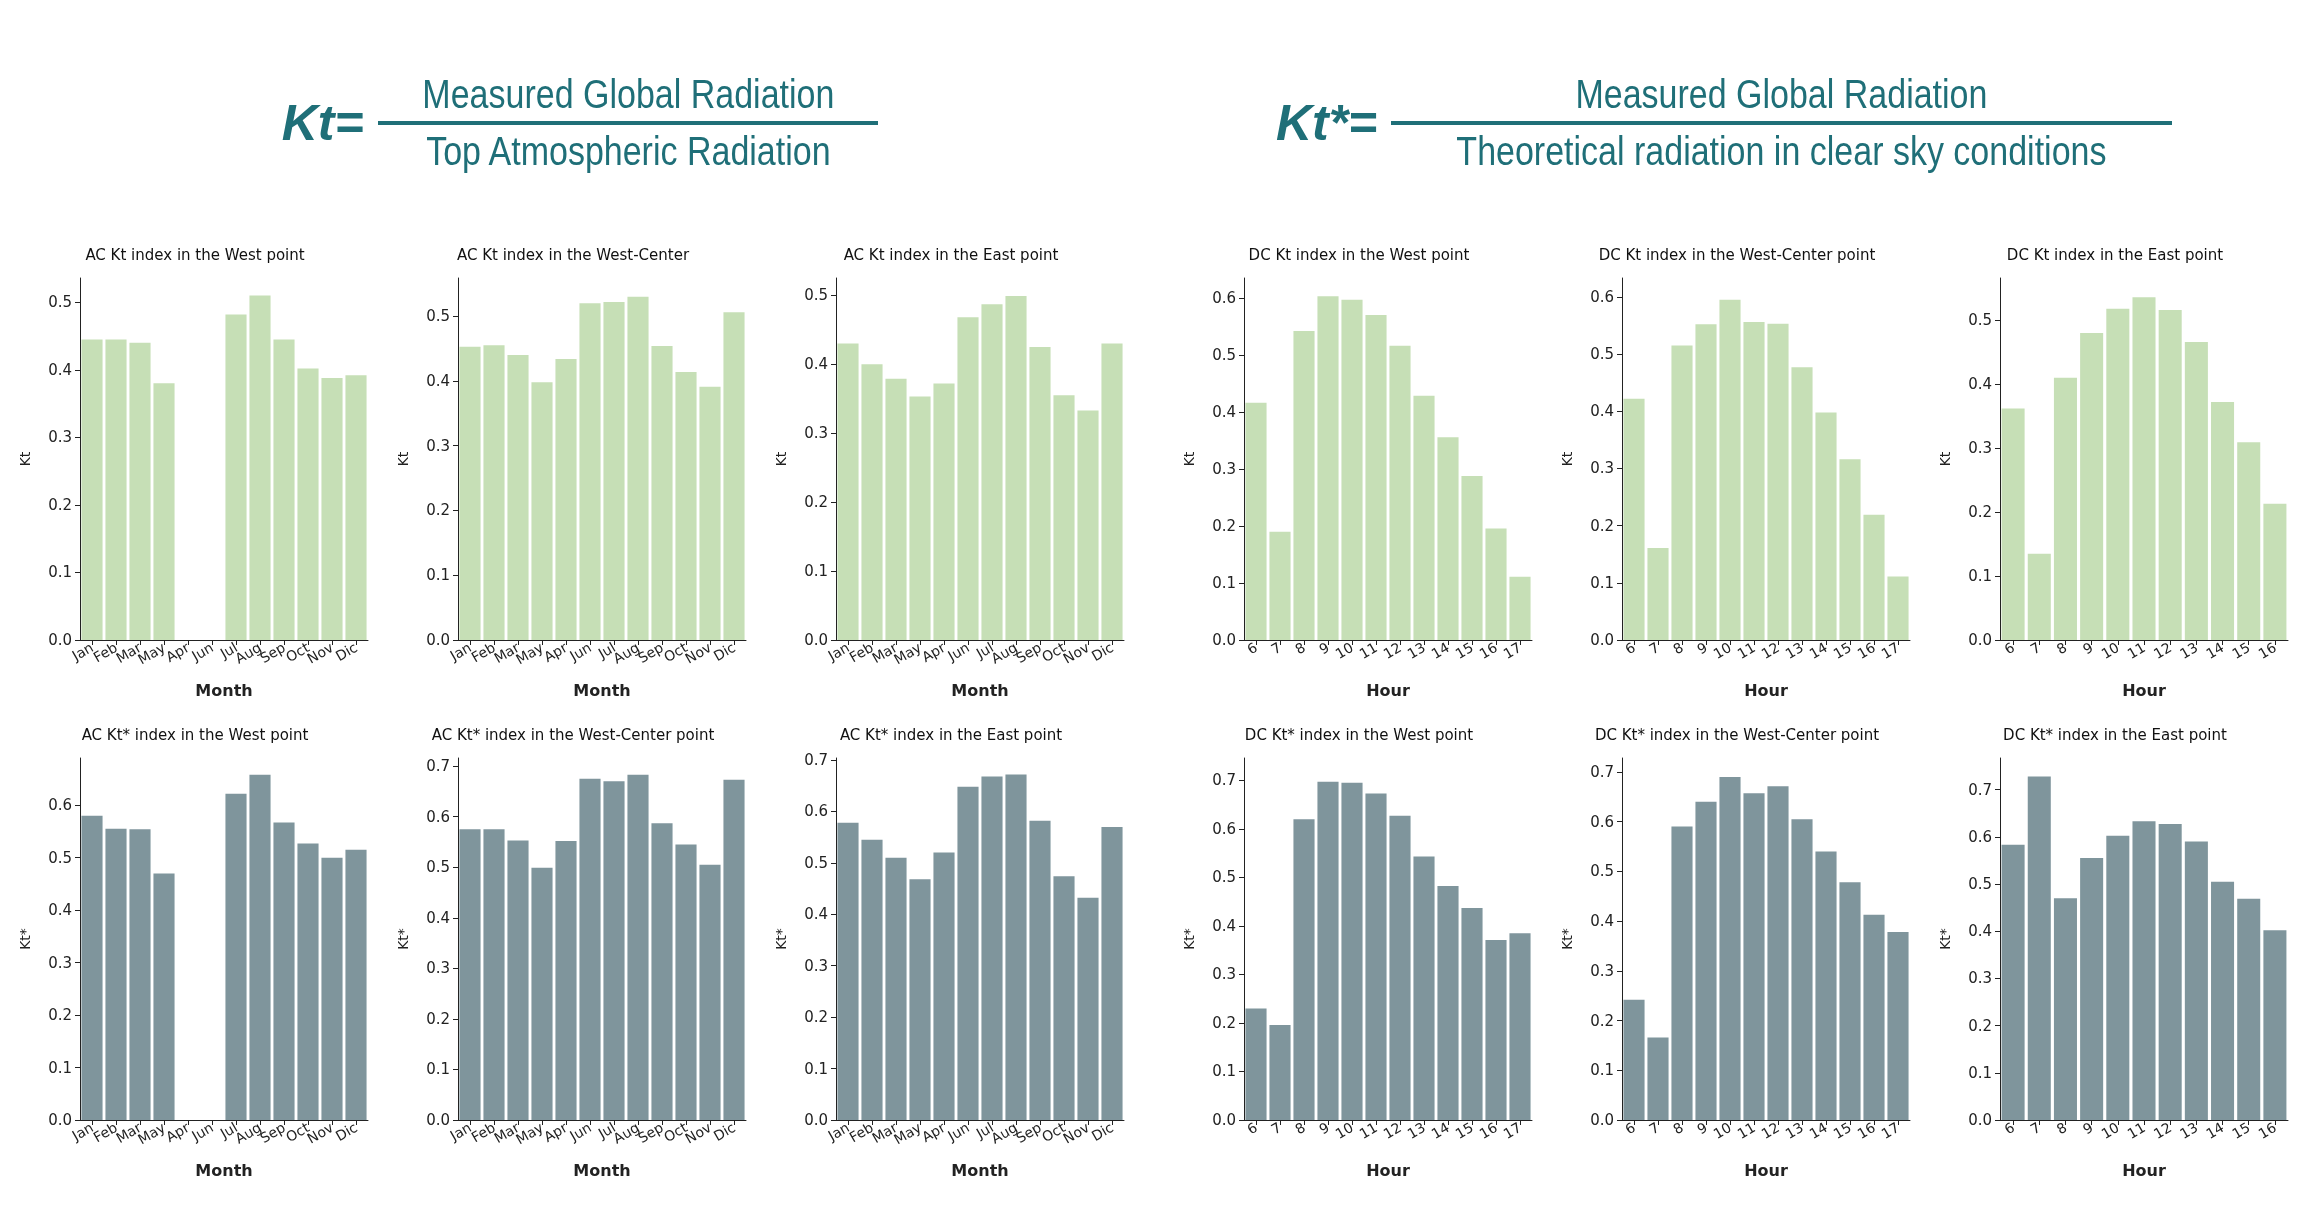 The width and height of the screenshot is (2304, 1210). I want to click on x-tick-label: Dic, so click(346, 652).